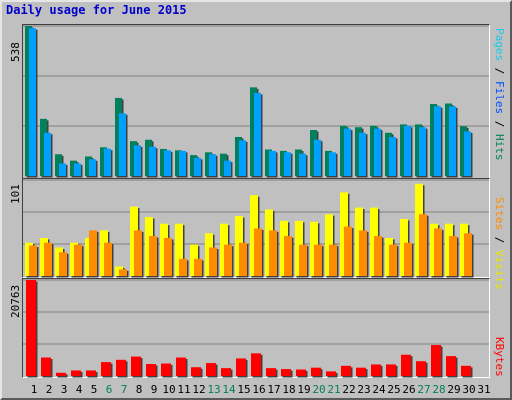  What do you see at coordinates (348, 389) in the screenshot?
I see `day-label-22: 22` at bounding box center [348, 389].